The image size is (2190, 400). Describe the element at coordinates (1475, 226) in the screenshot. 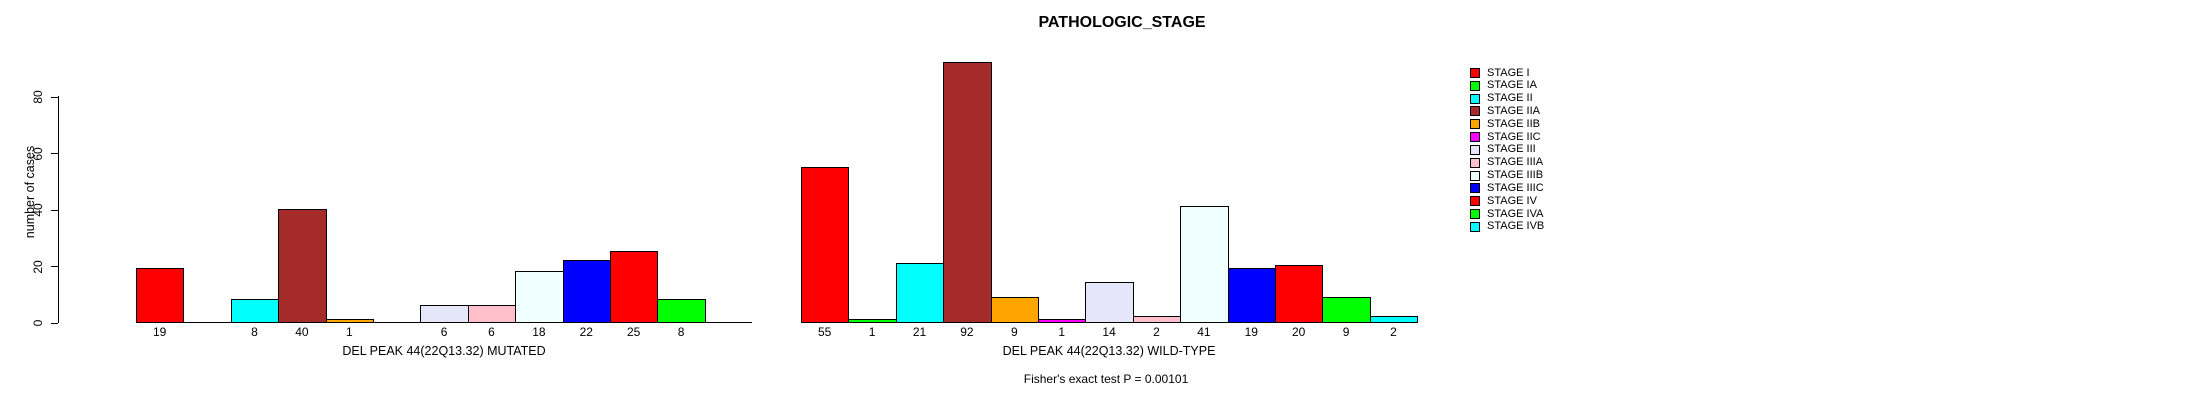

I see `legend-swatch-stage-ivb` at that location.